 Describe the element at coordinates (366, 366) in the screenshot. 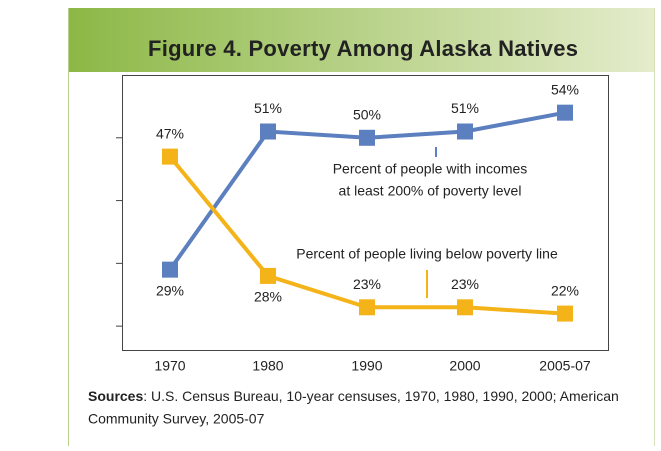

I see `x-tick-label: 1990` at that location.